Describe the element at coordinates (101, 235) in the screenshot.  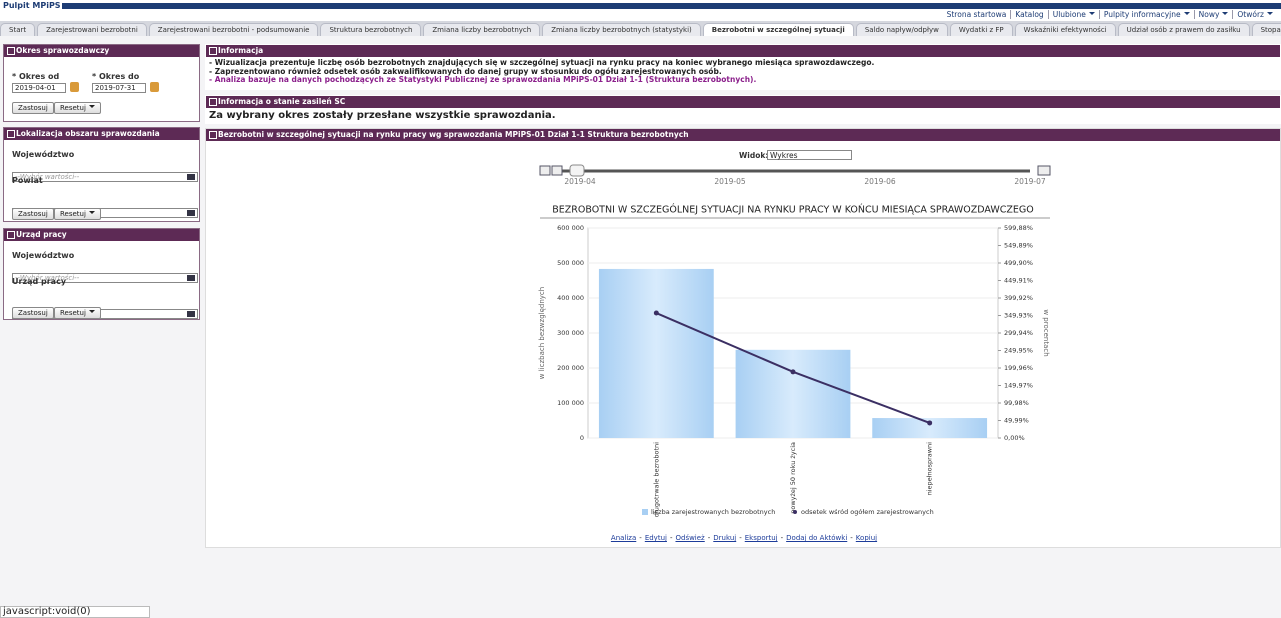
I see `panel-header: Urząd pracy` at that location.